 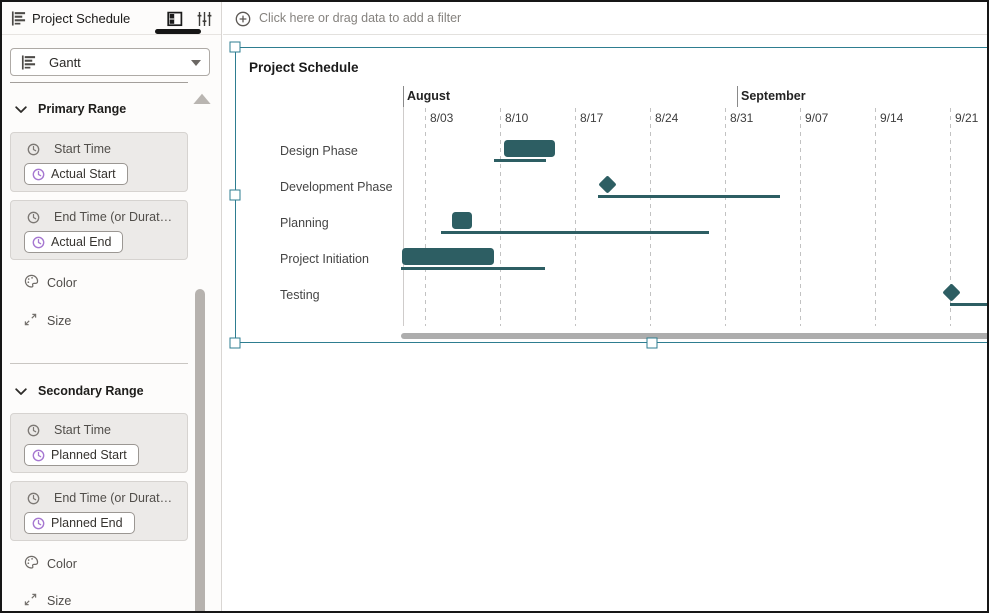 I want to click on primary-start-time-dropzone: Start Time Actual Start, so click(x=99, y=162).